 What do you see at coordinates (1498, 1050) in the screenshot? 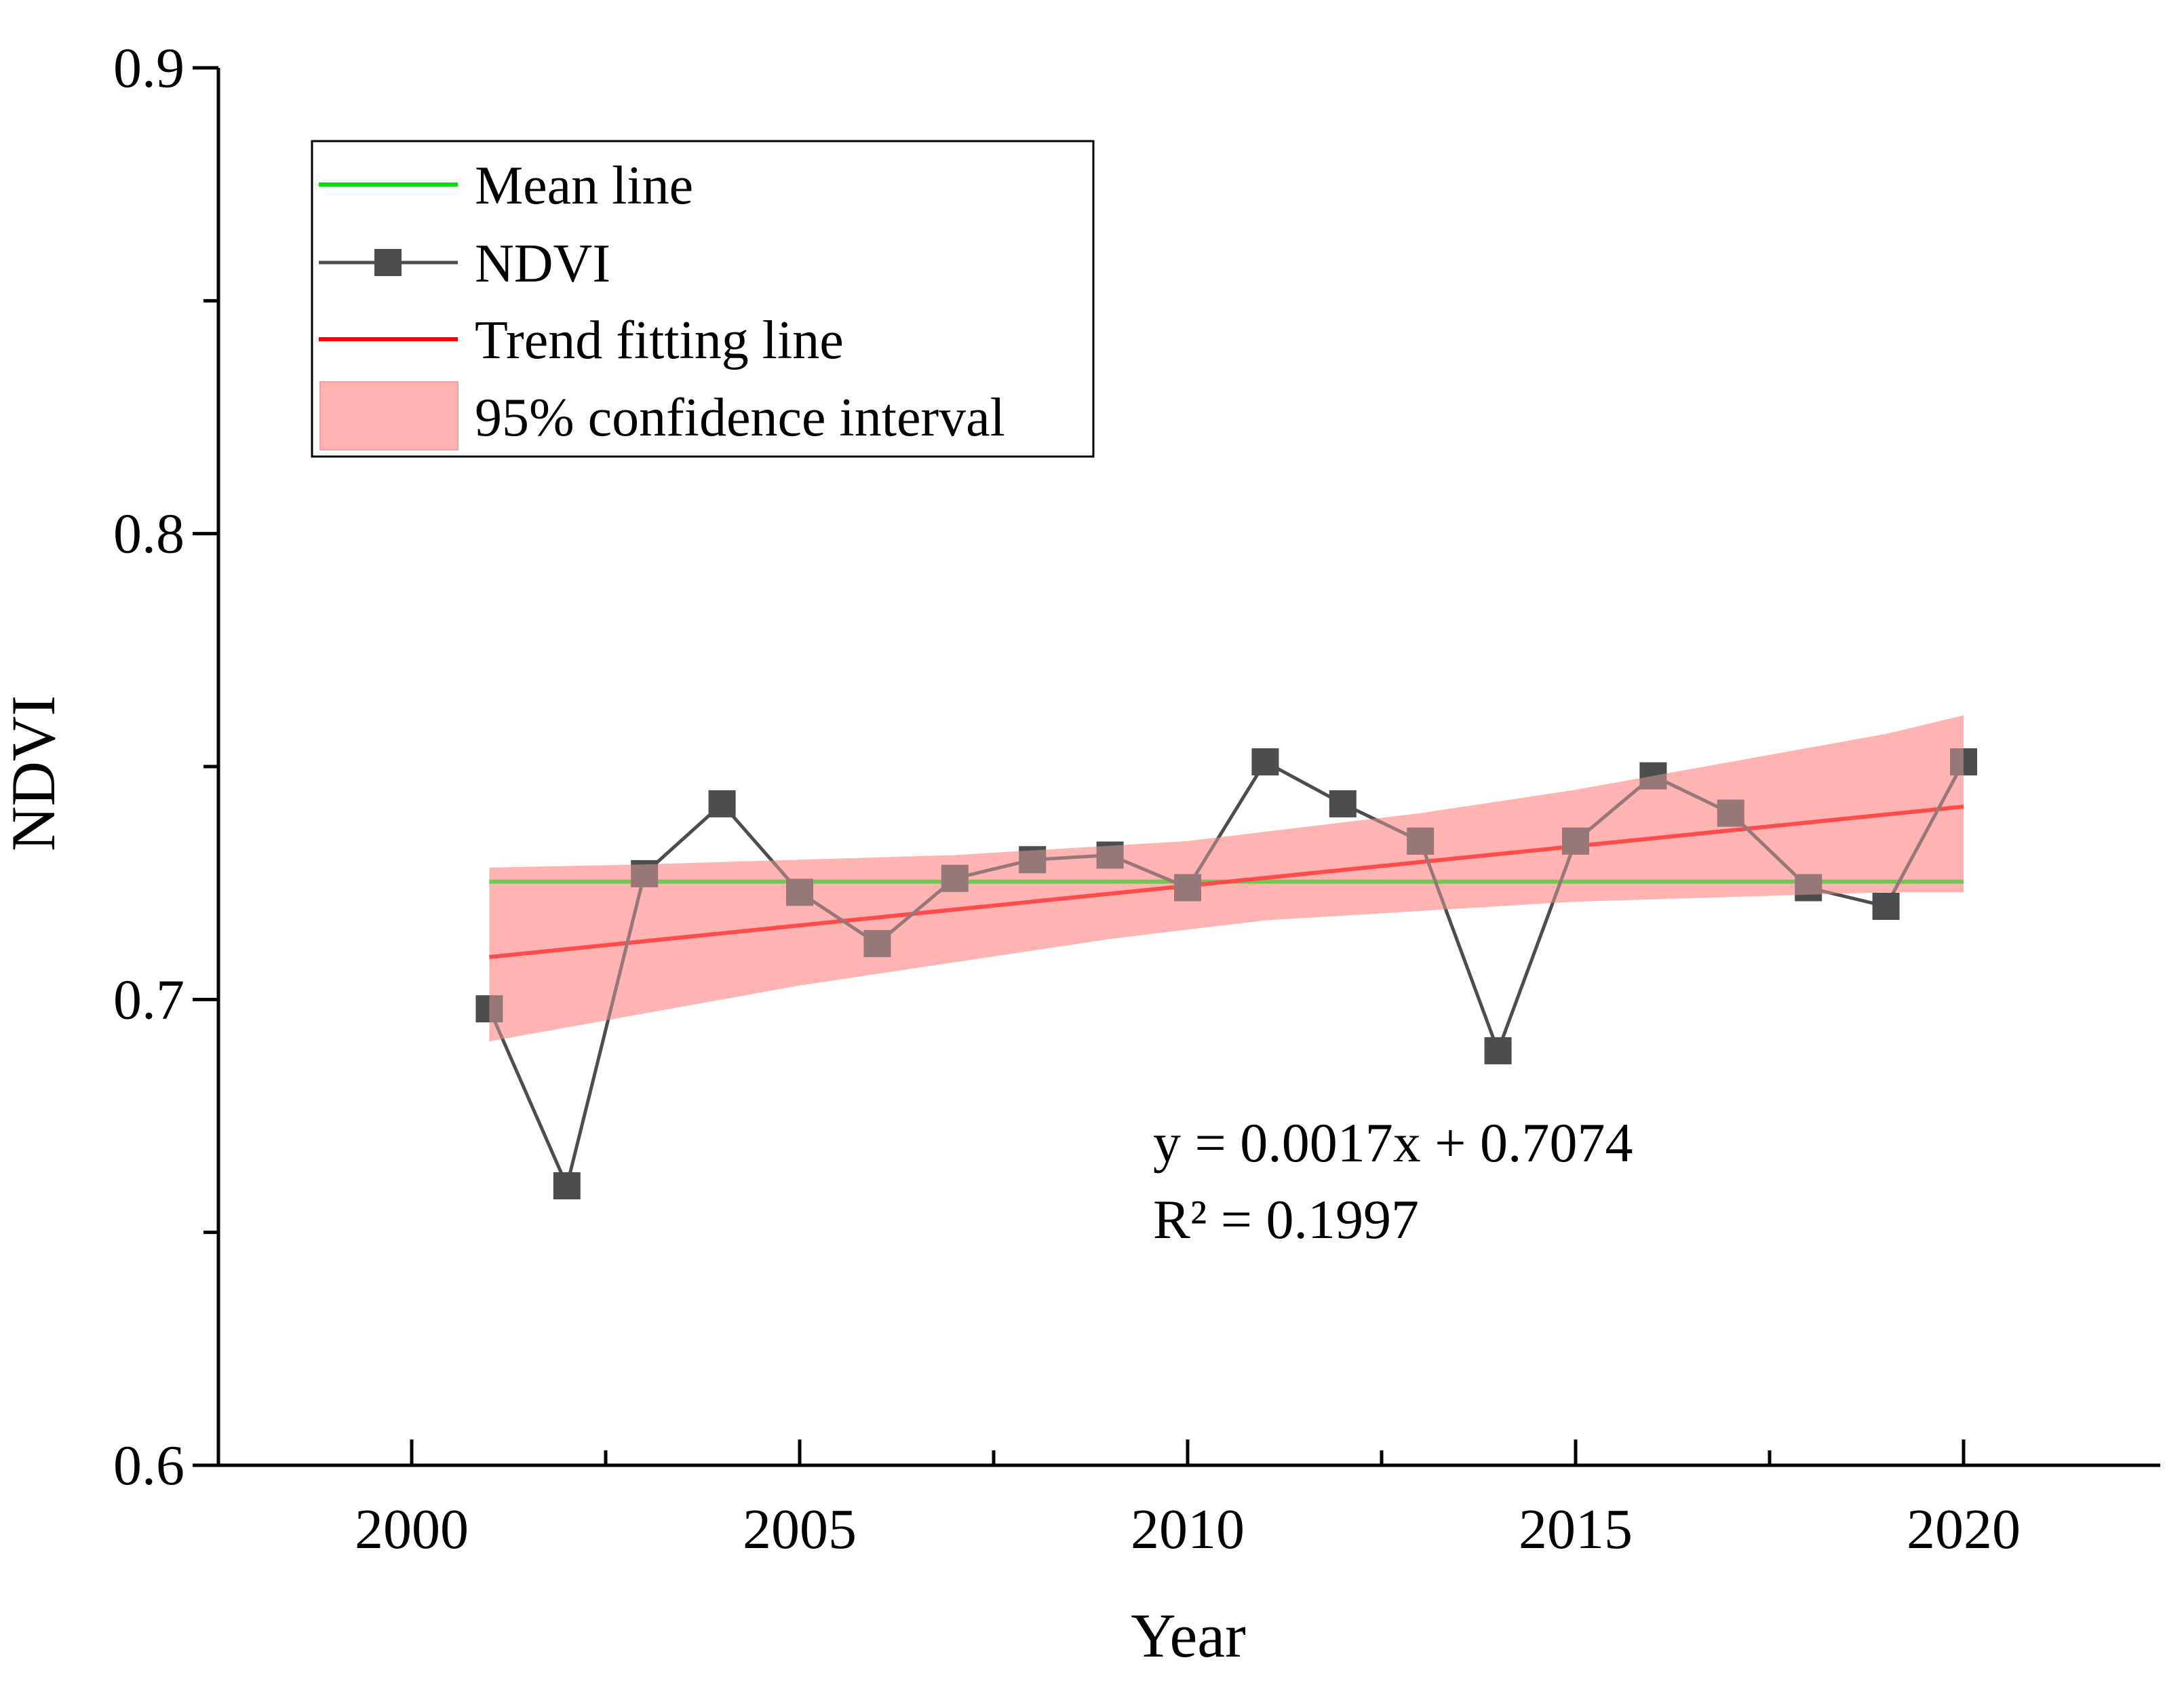
I see `ndvi-point-2014` at bounding box center [1498, 1050].